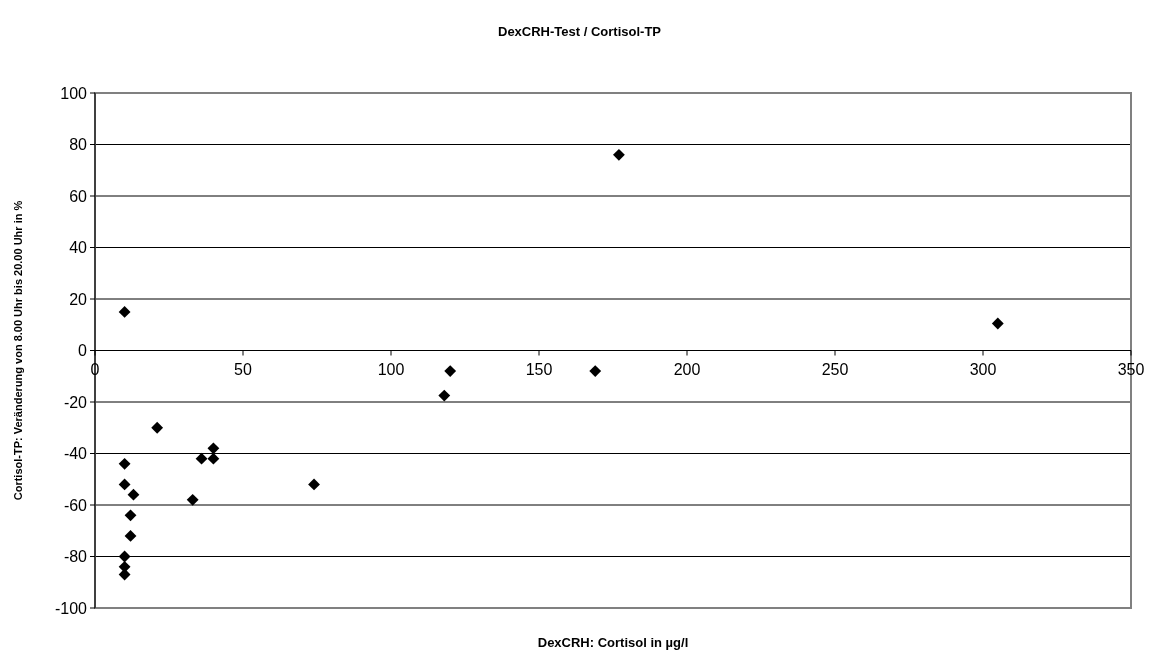  Describe the element at coordinates (1131, 369) in the screenshot. I see `x-tick-label: 350` at that location.